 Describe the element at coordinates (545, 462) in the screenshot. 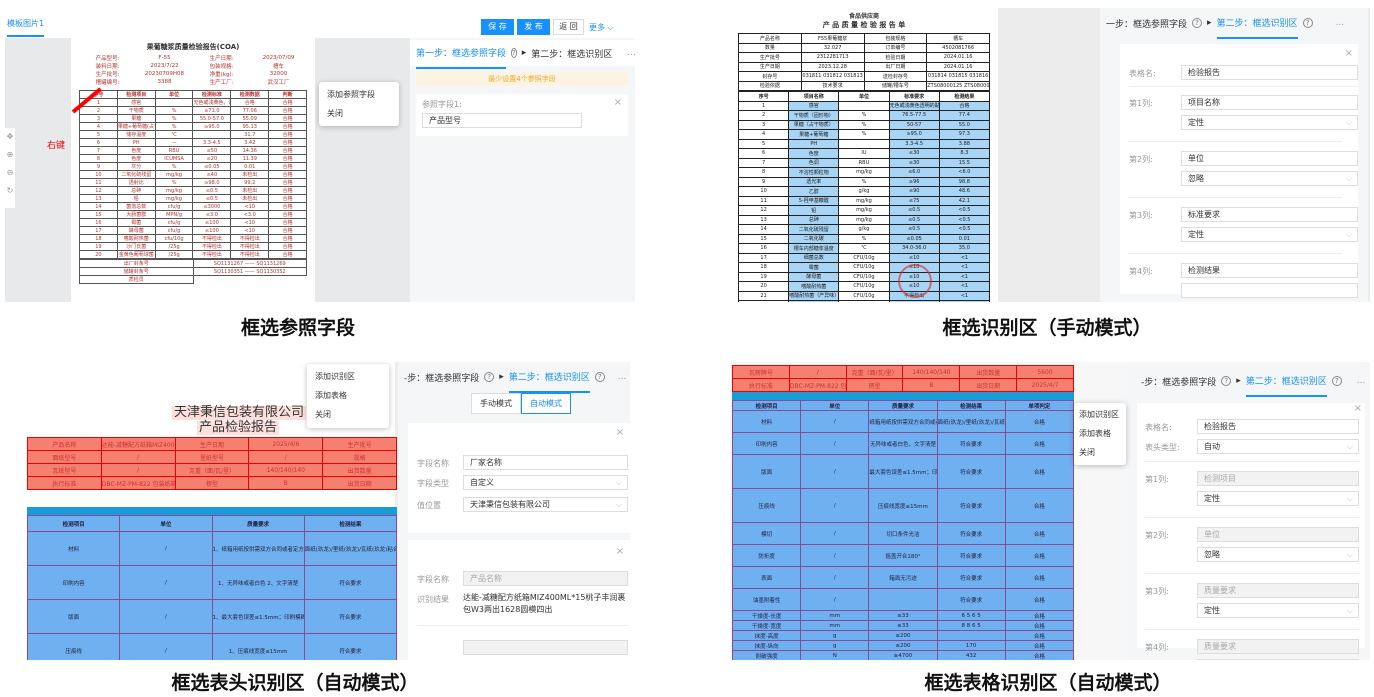

I see `field-name-input: 厂家名称` at that location.